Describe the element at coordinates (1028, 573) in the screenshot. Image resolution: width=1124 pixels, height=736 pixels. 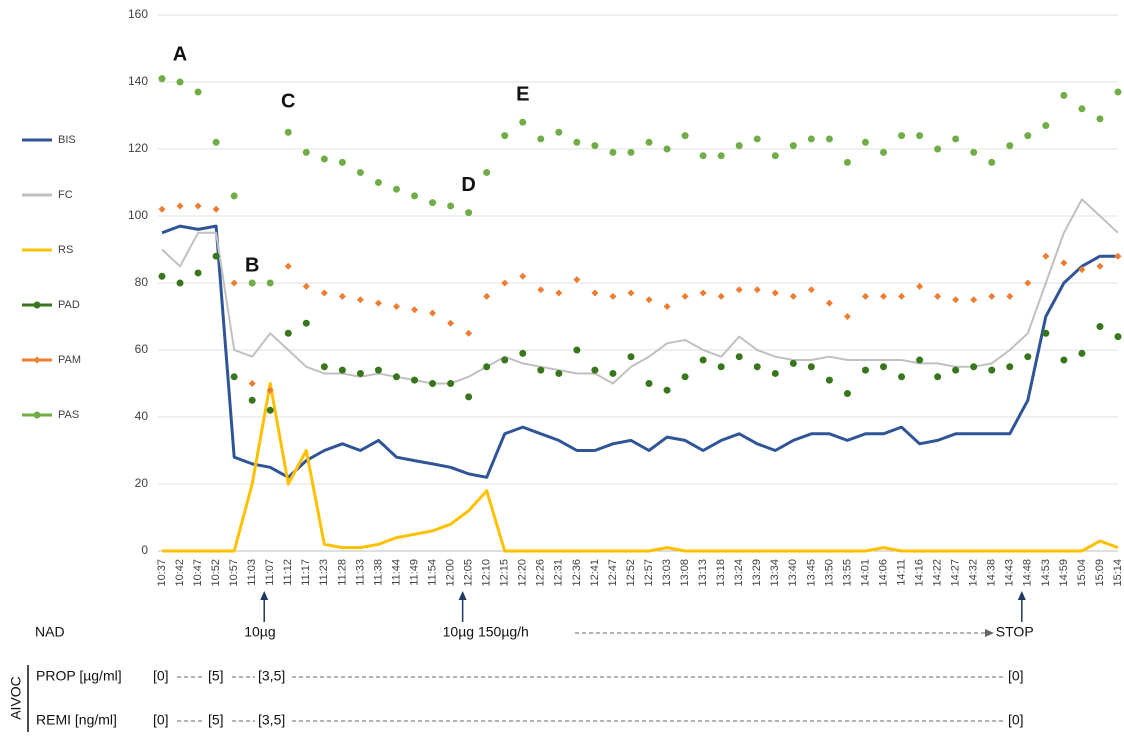
I see `x-tick-label: 14:48` at that location.